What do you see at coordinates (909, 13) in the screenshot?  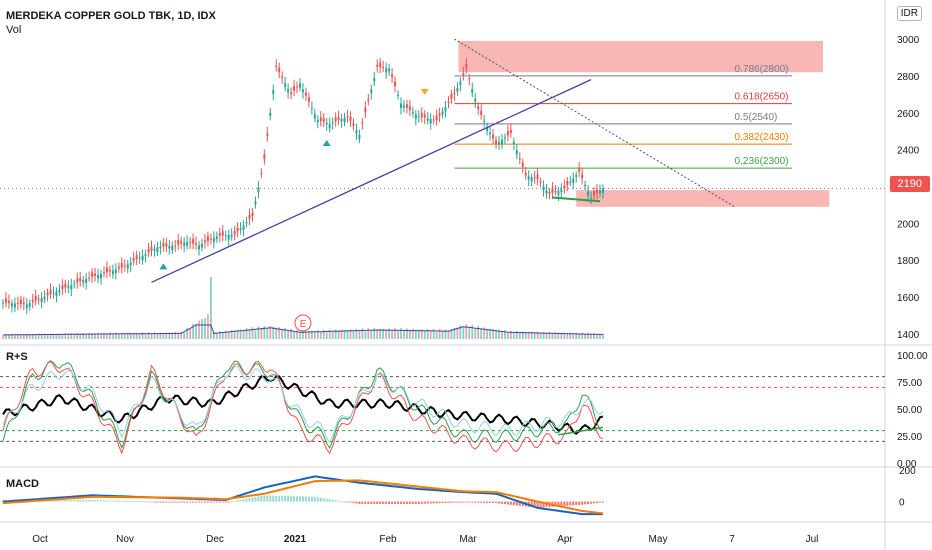 I see `currency-badge: IDR` at bounding box center [909, 13].